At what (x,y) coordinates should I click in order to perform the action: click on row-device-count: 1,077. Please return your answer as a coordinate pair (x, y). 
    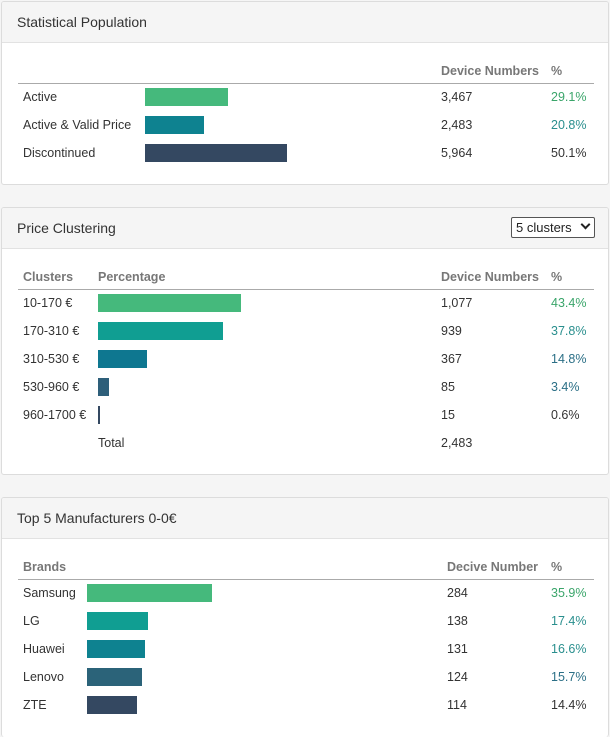
    Looking at the image, I should click on (457, 303).